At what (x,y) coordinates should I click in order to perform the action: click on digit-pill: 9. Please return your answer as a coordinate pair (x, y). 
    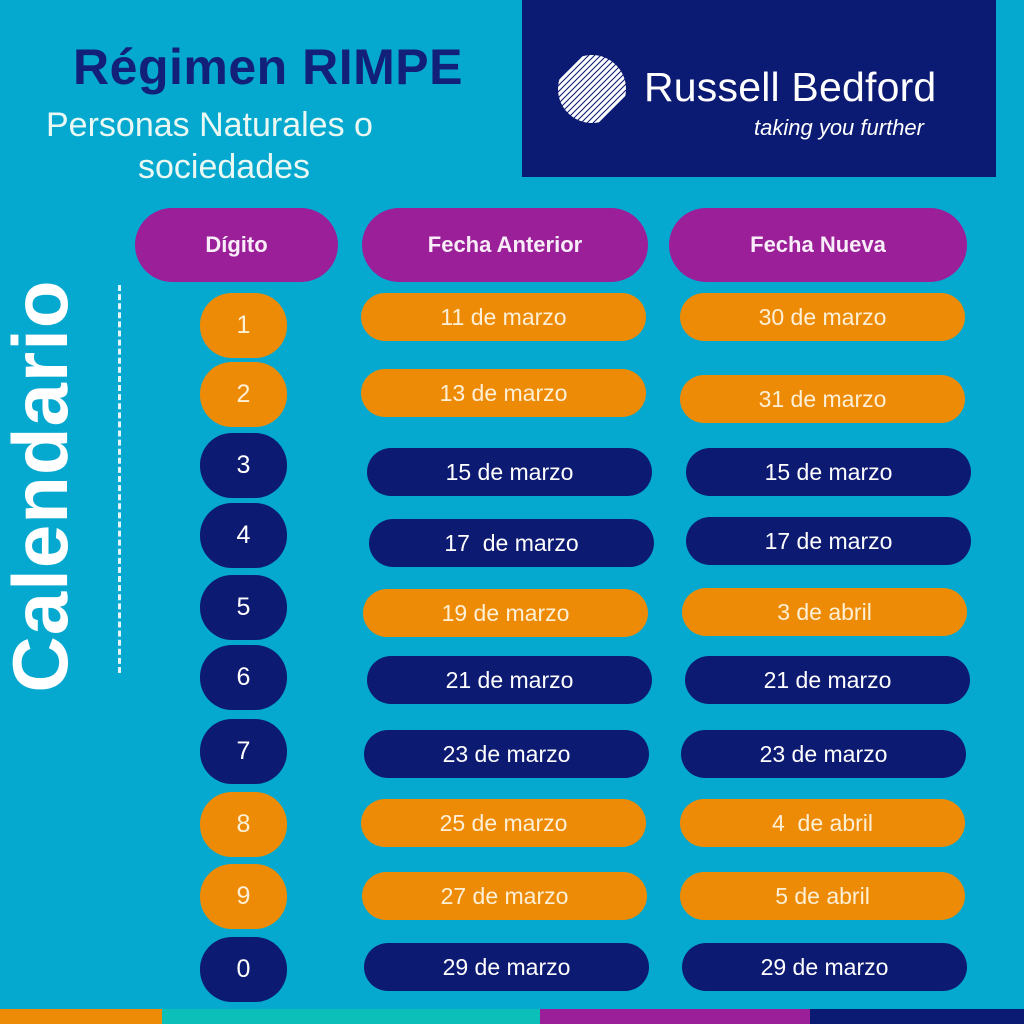
    Looking at the image, I should click on (243, 896).